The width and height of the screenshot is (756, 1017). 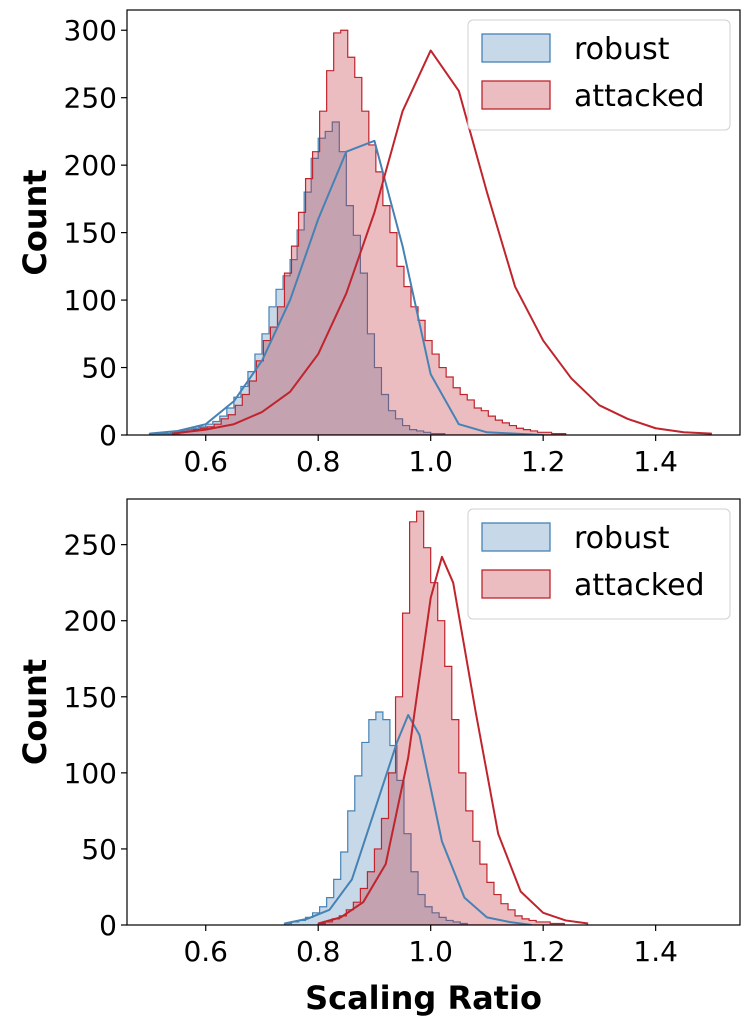 I want to click on panel2-xtick-label: 0.6, so click(x=205, y=951).